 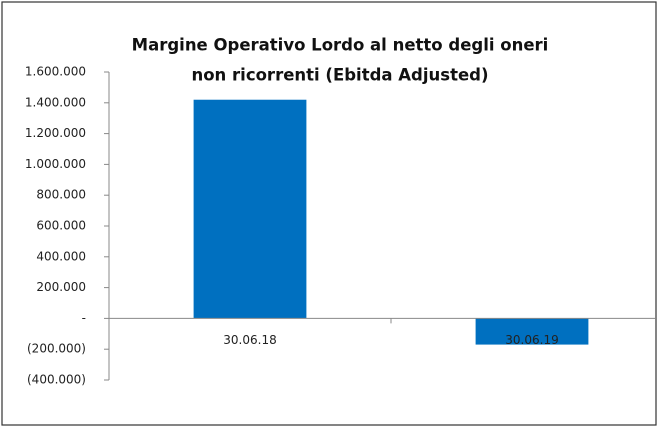 I want to click on y-tick-label: 800.000, so click(x=61, y=195).